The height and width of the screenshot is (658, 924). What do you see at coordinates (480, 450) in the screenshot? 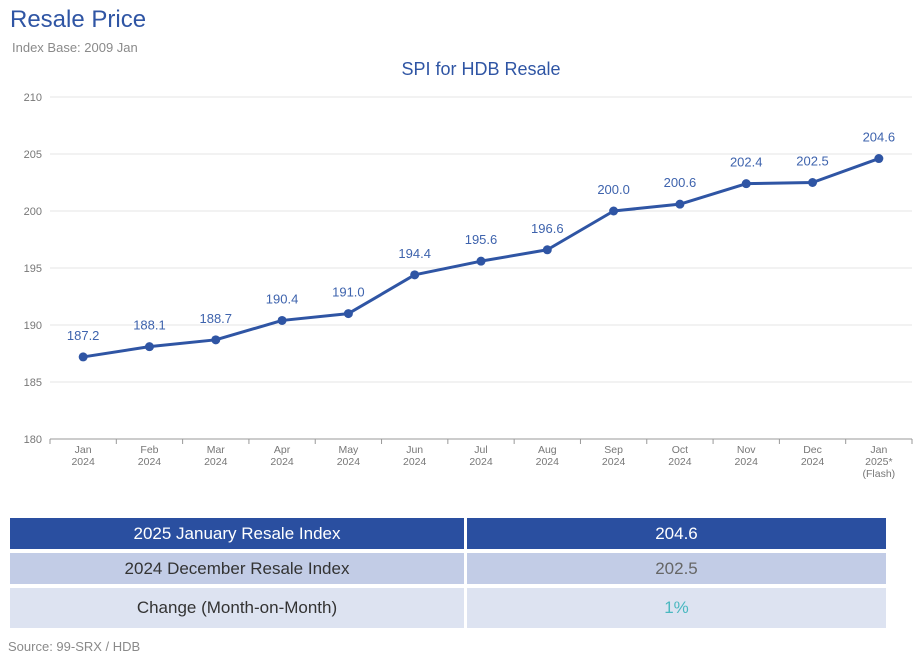
I see `x-tick-label: Jul` at bounding box center [480, 450].